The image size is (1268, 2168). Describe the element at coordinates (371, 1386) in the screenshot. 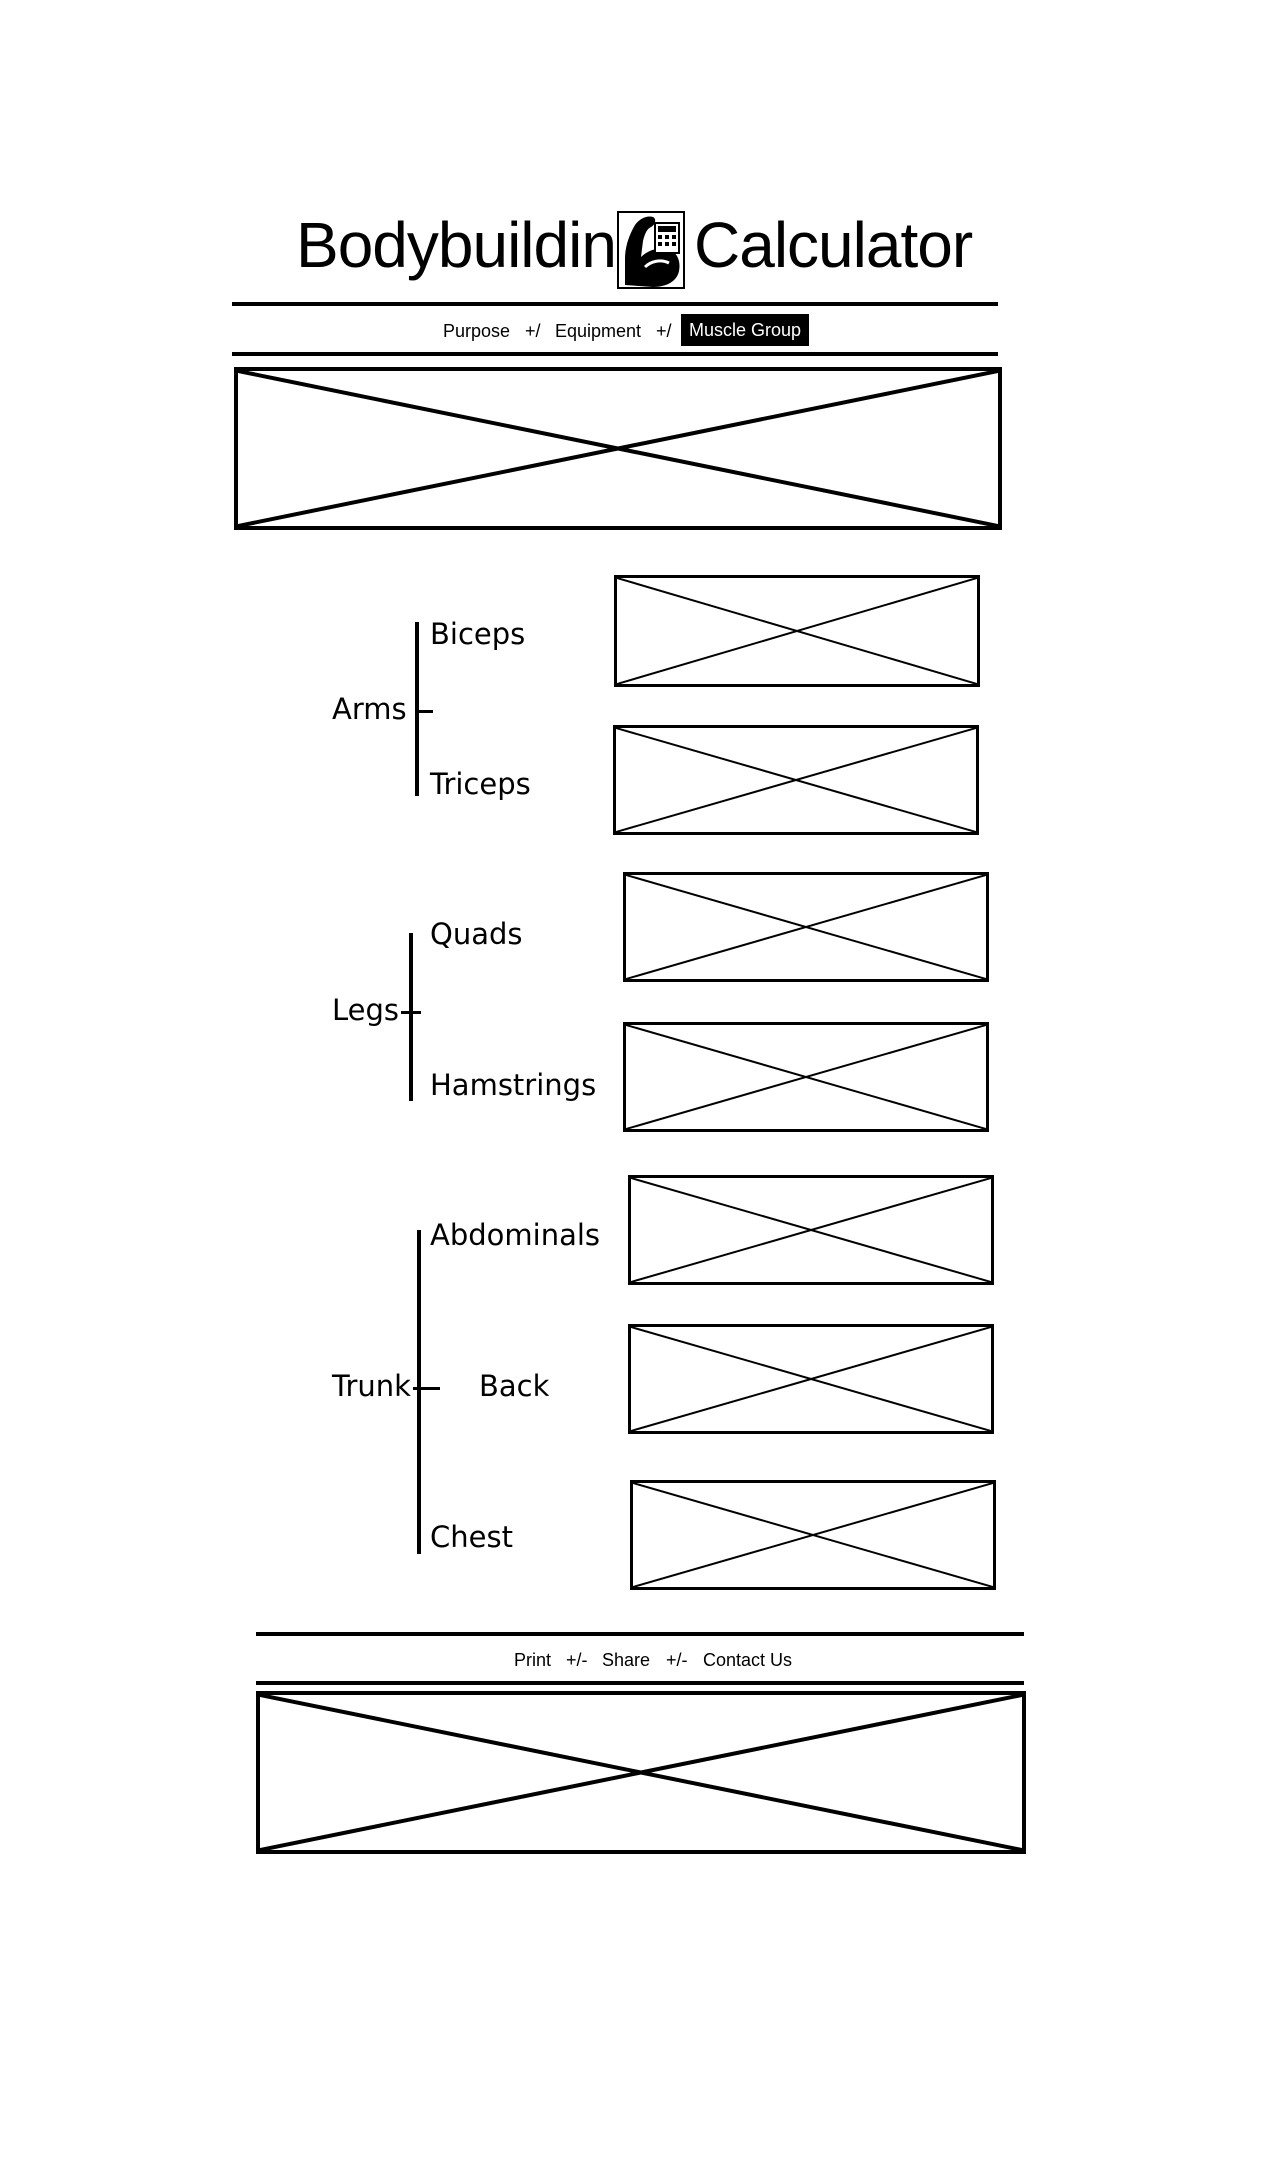

I see `group-label-trunk: Trunk` at that location.